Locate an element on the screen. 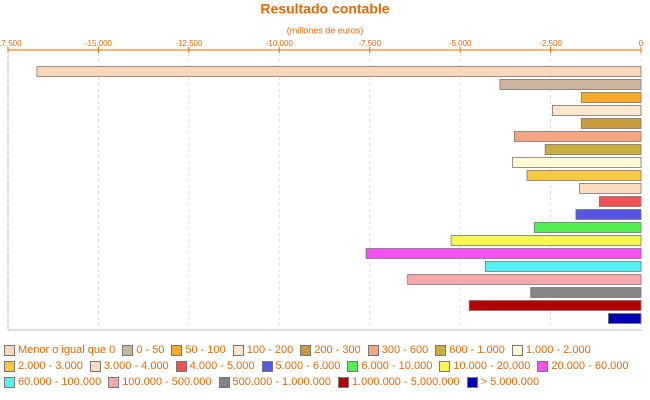 The width and height of the screenshot is (650, 400). legend-item: 4.000 - 5.000 is located at coordinates (215, 366).